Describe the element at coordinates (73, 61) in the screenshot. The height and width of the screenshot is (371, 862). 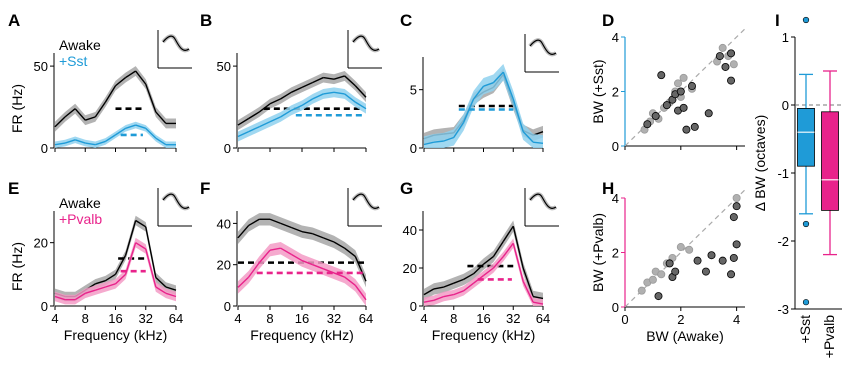
I see `legend-entry: +Sst` at that location.